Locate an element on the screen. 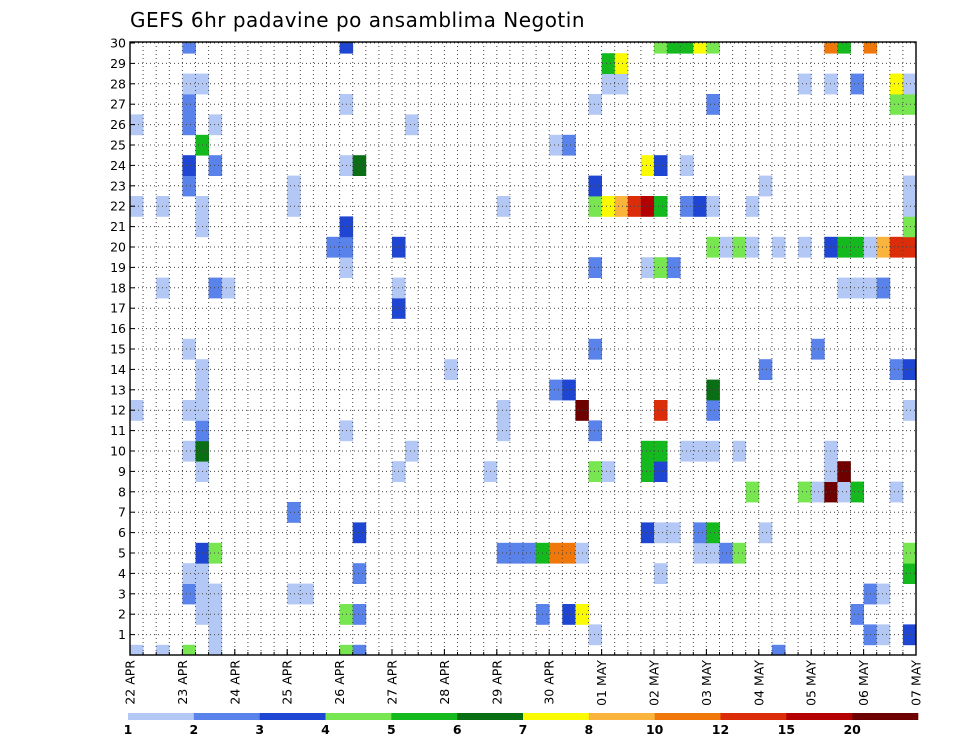 This screenshot has width=960, height=742. y-tick-label: 5 is located at coordinates (122, 553).